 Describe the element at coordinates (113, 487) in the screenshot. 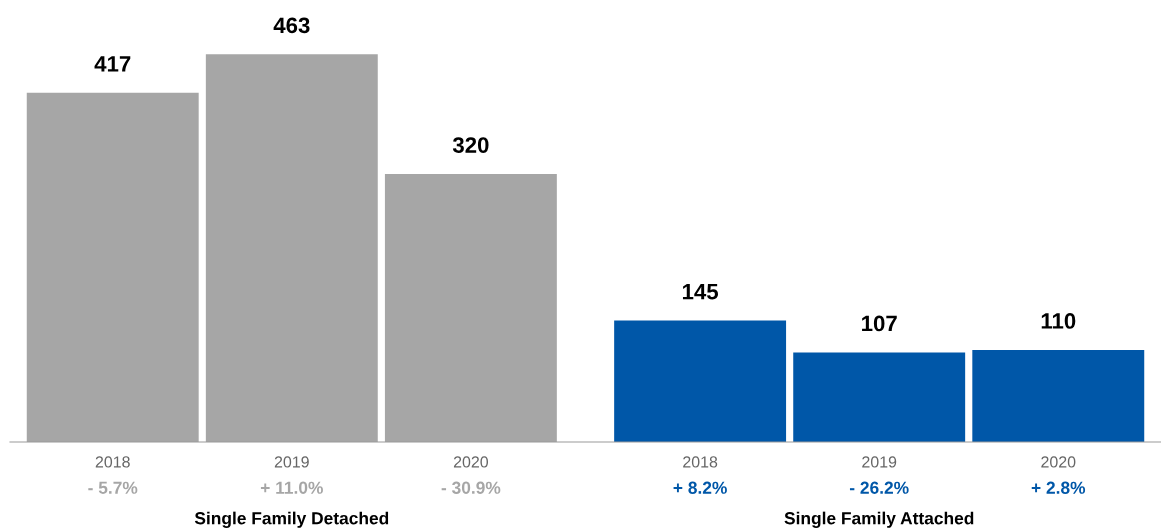

I see `text: - 5.7%` at that location.